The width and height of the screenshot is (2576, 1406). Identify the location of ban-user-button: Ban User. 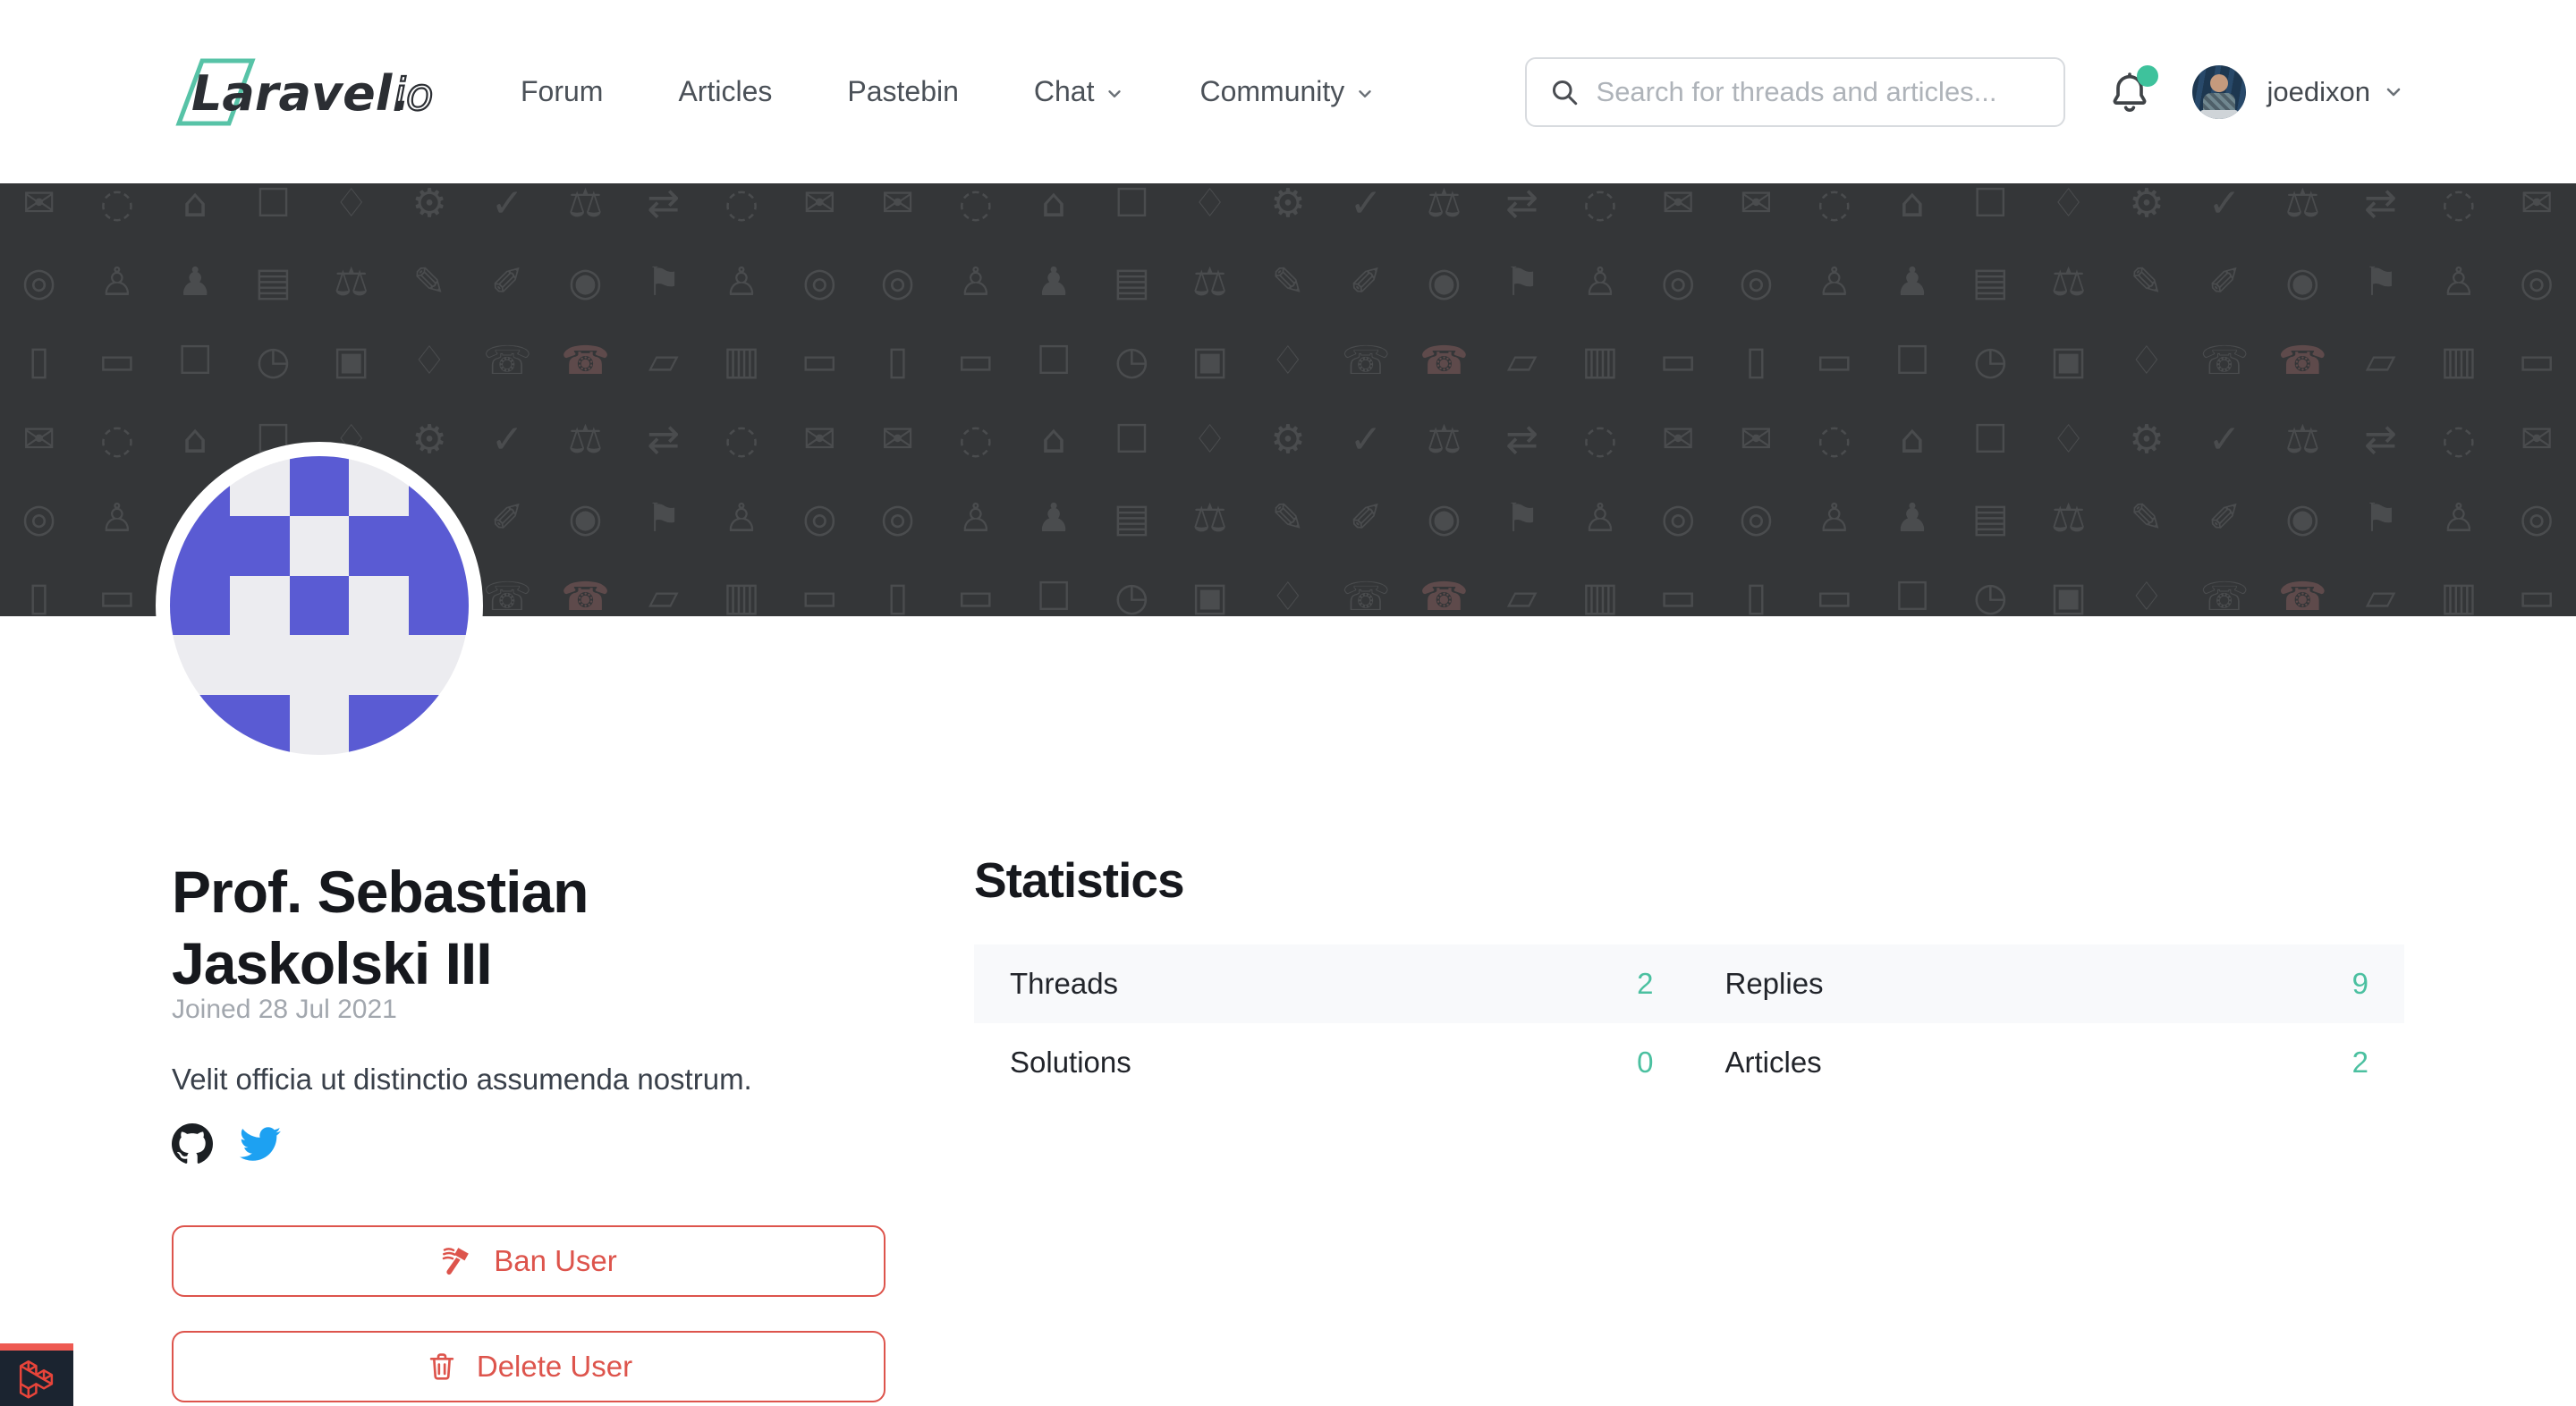
(529, 1261).